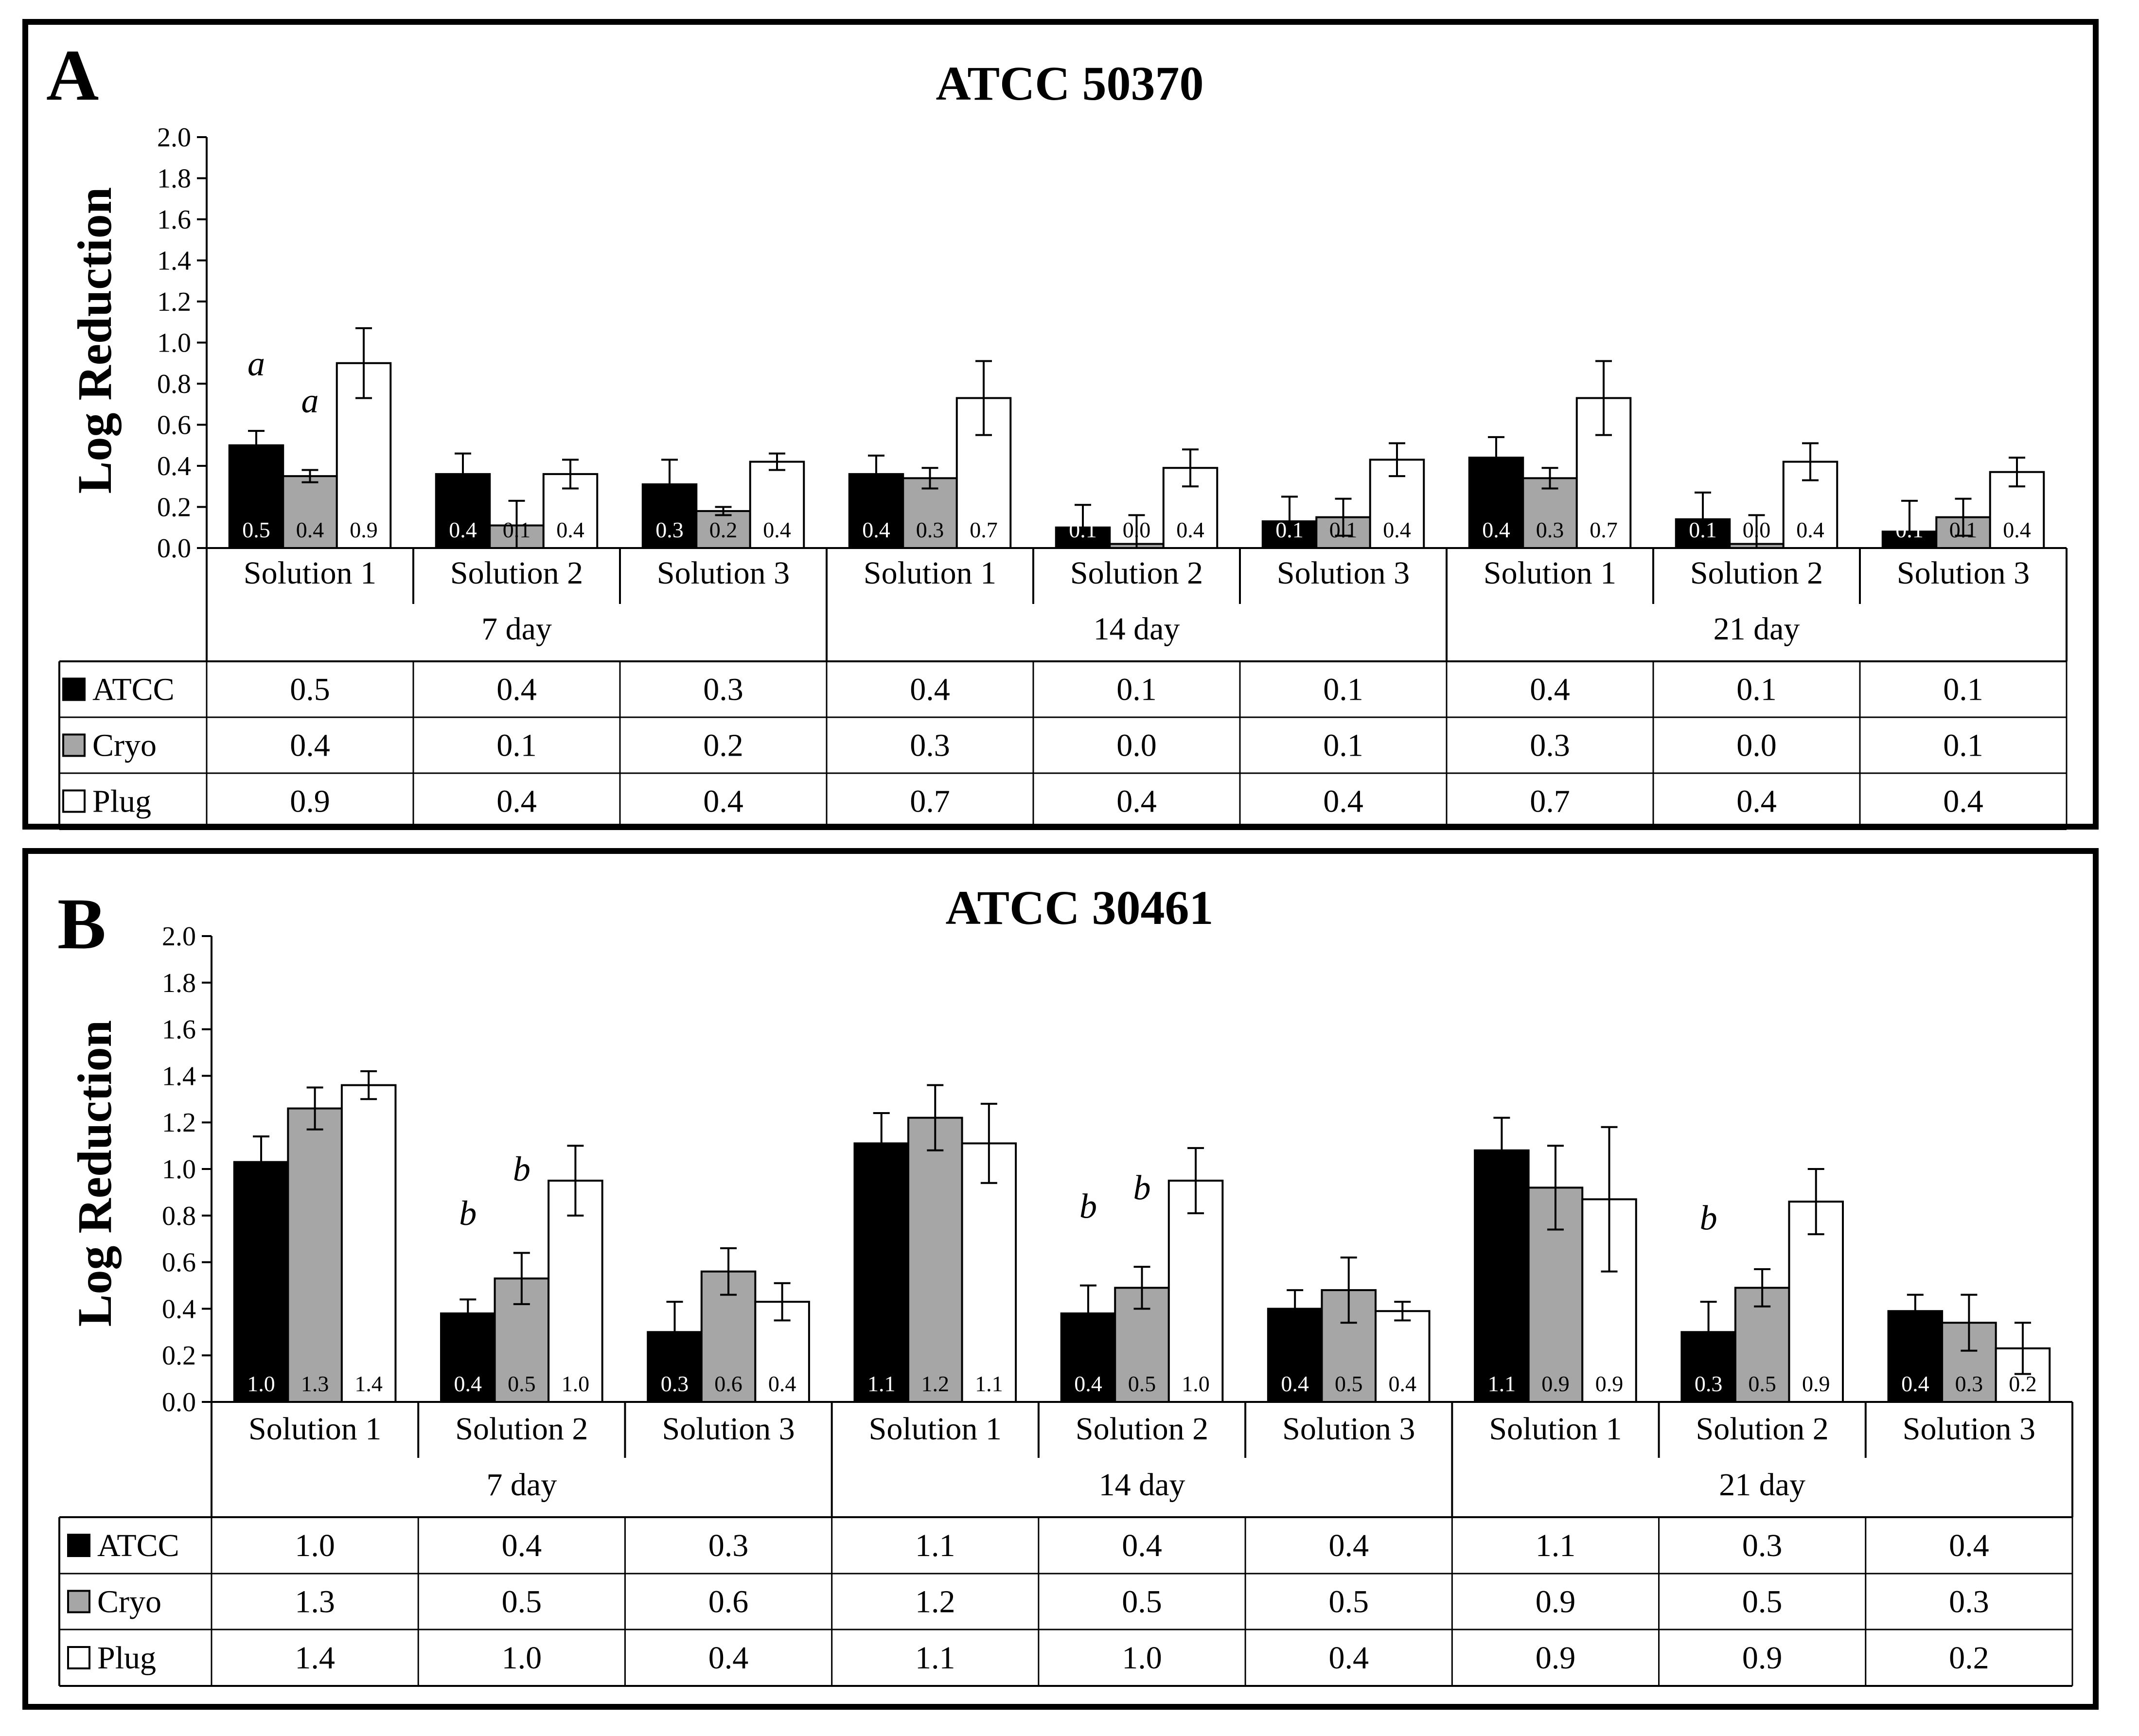 This screenshot has width=2139, height=1736. What do you see at coordinates (256, 529) in the screenshot?
I see `panel-a-bar-label-atcc: 0.5` at bounding box center [256, 529].